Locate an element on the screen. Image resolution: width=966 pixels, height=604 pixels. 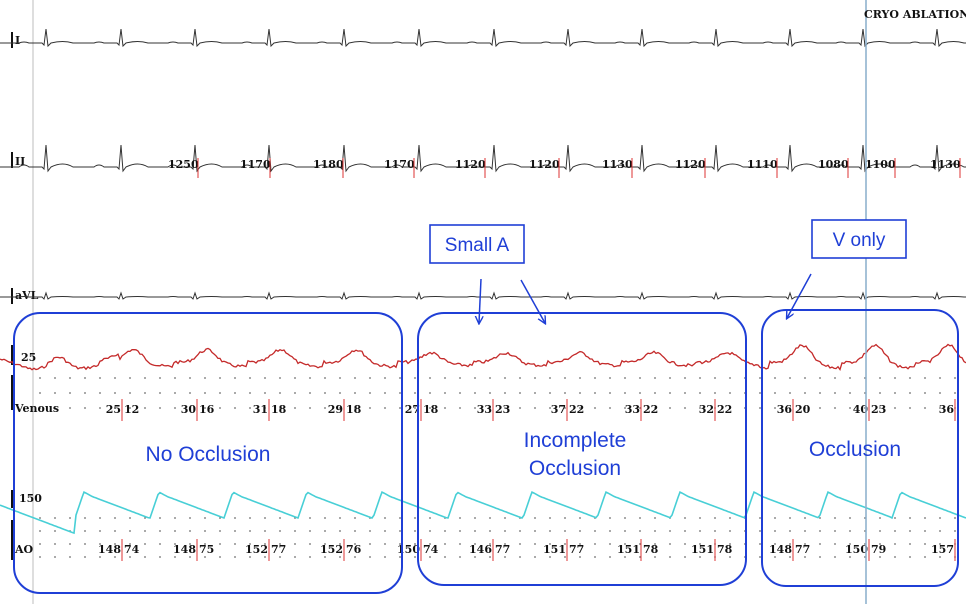
rr-interval-value: 1250 is located at coordinates (183, 164).